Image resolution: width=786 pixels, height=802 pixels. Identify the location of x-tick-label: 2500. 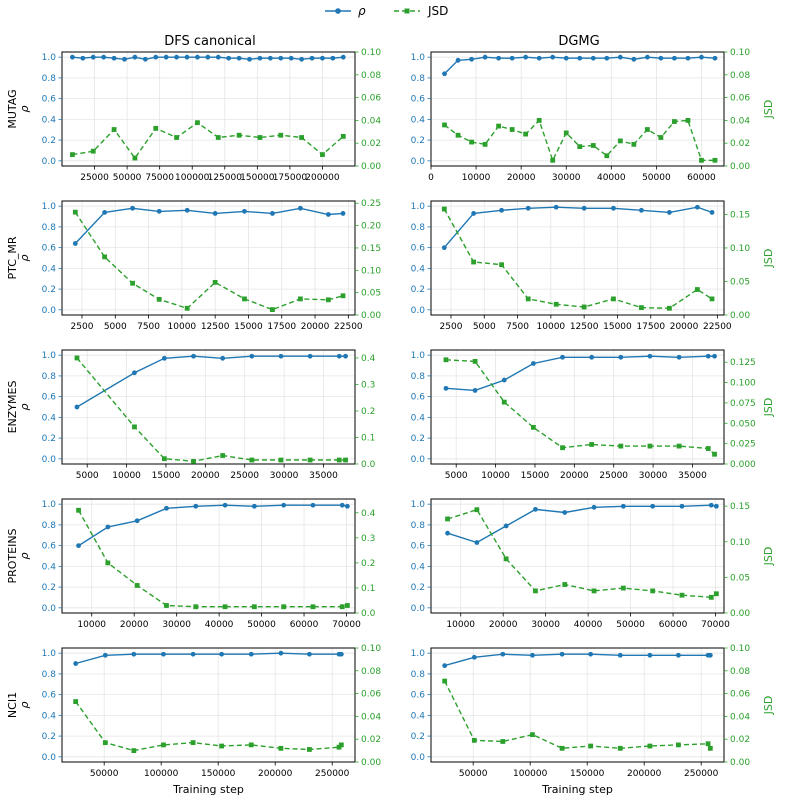
(82, 327).